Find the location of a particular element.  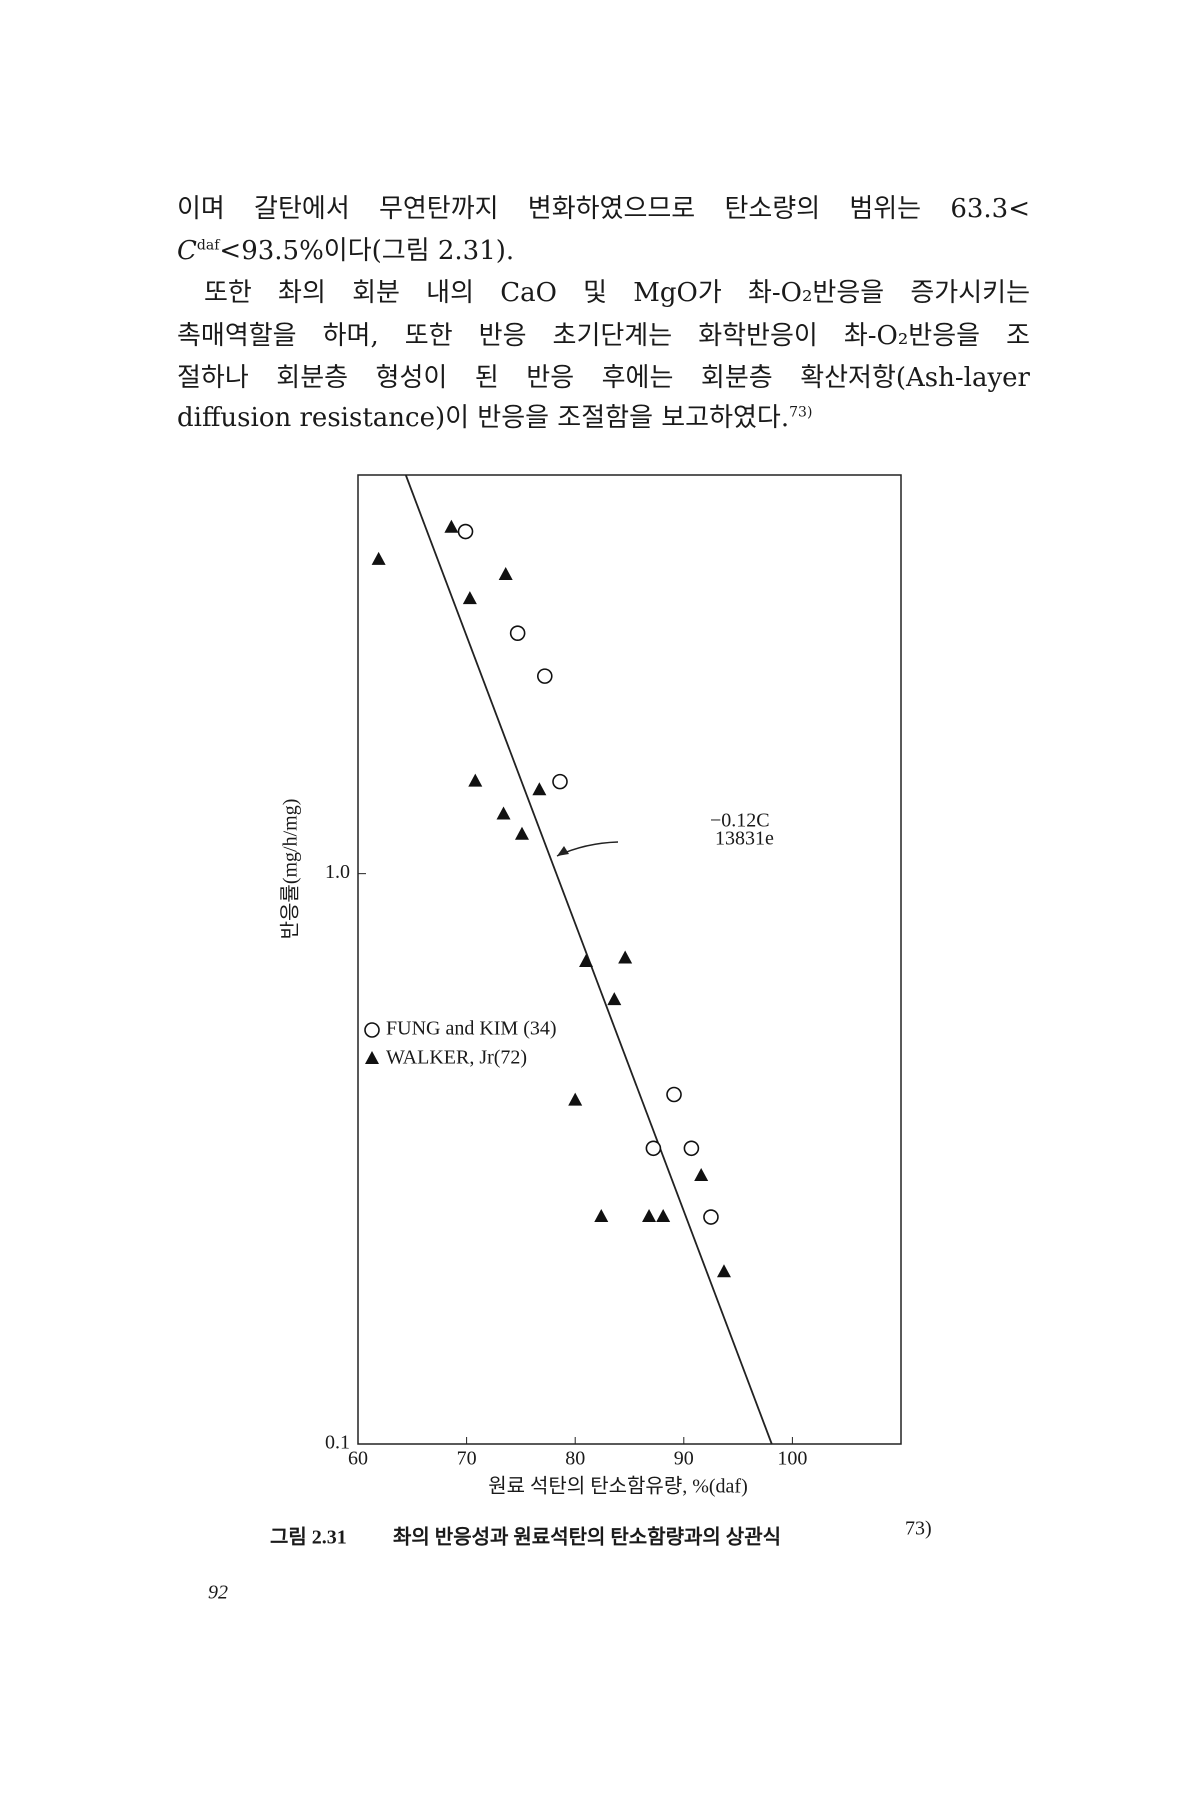

text: 이며 갈탄에서 무연탄까지 변화하였으므로 탄소량의 범위는 63.3< is located at coordinates (603, 209).